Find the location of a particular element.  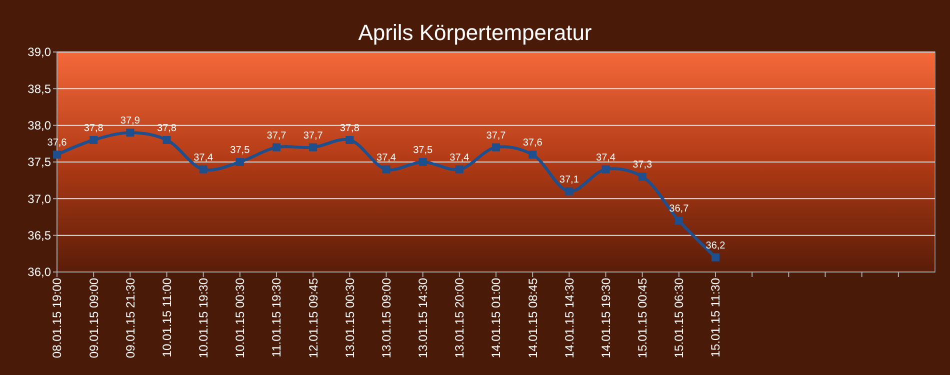

data-label: 37,9 is located at coordinates (130, 121).